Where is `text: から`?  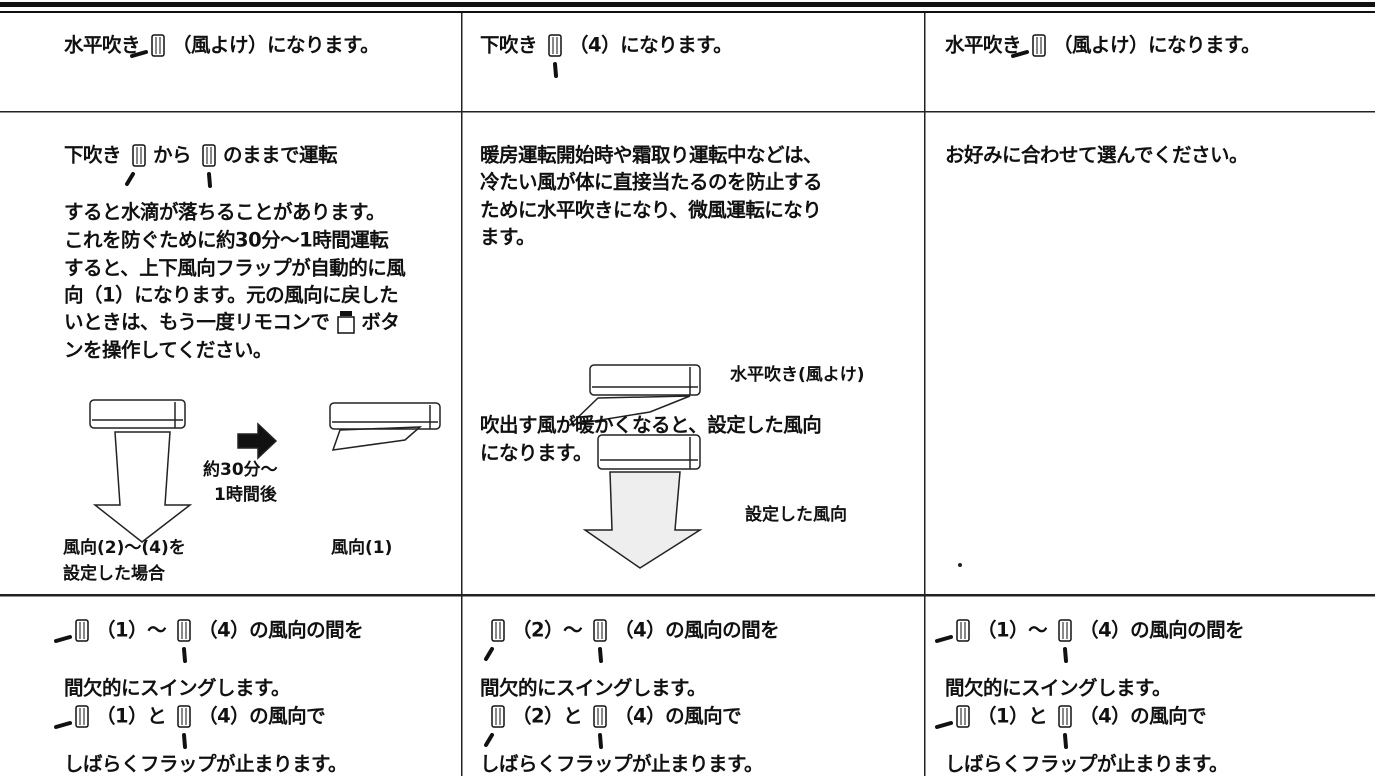
text: から is located at coordinates (172, 155).